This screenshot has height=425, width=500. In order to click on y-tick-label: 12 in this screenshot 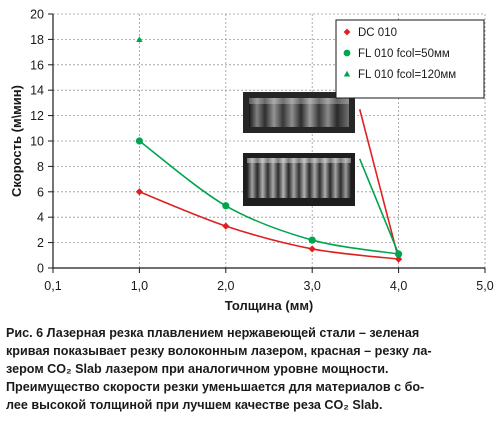, I will do `click(37, 116)`.